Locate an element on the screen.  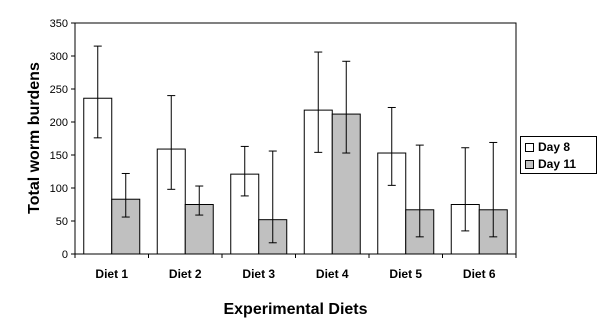
legend-label-day-11: Day 11 is located at coordinates (557, 164).